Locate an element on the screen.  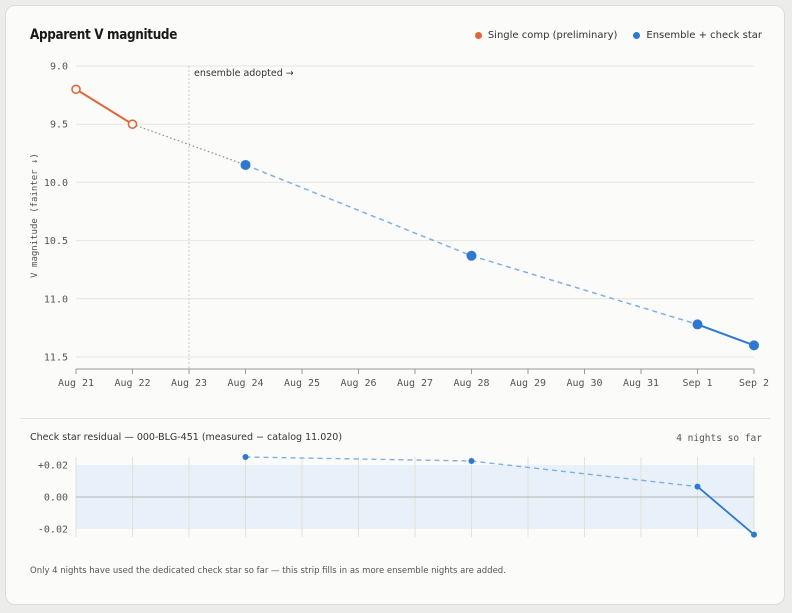
y-tick-label: 11.0 is located at coordinates (56, 299).